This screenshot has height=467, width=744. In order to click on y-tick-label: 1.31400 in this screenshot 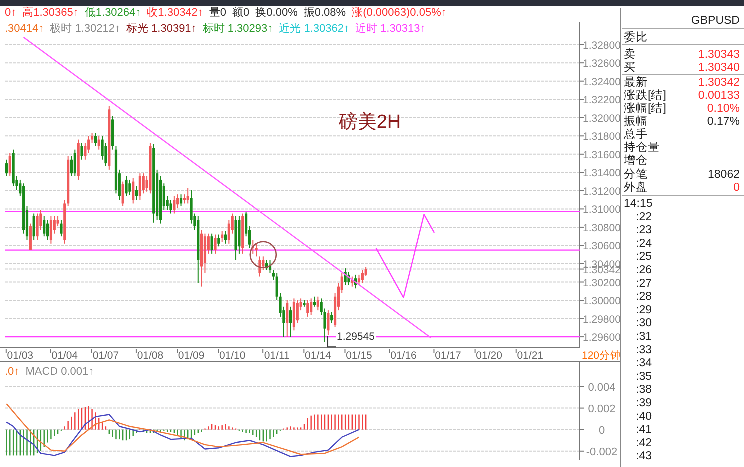, I will do `click(602, 174)`.